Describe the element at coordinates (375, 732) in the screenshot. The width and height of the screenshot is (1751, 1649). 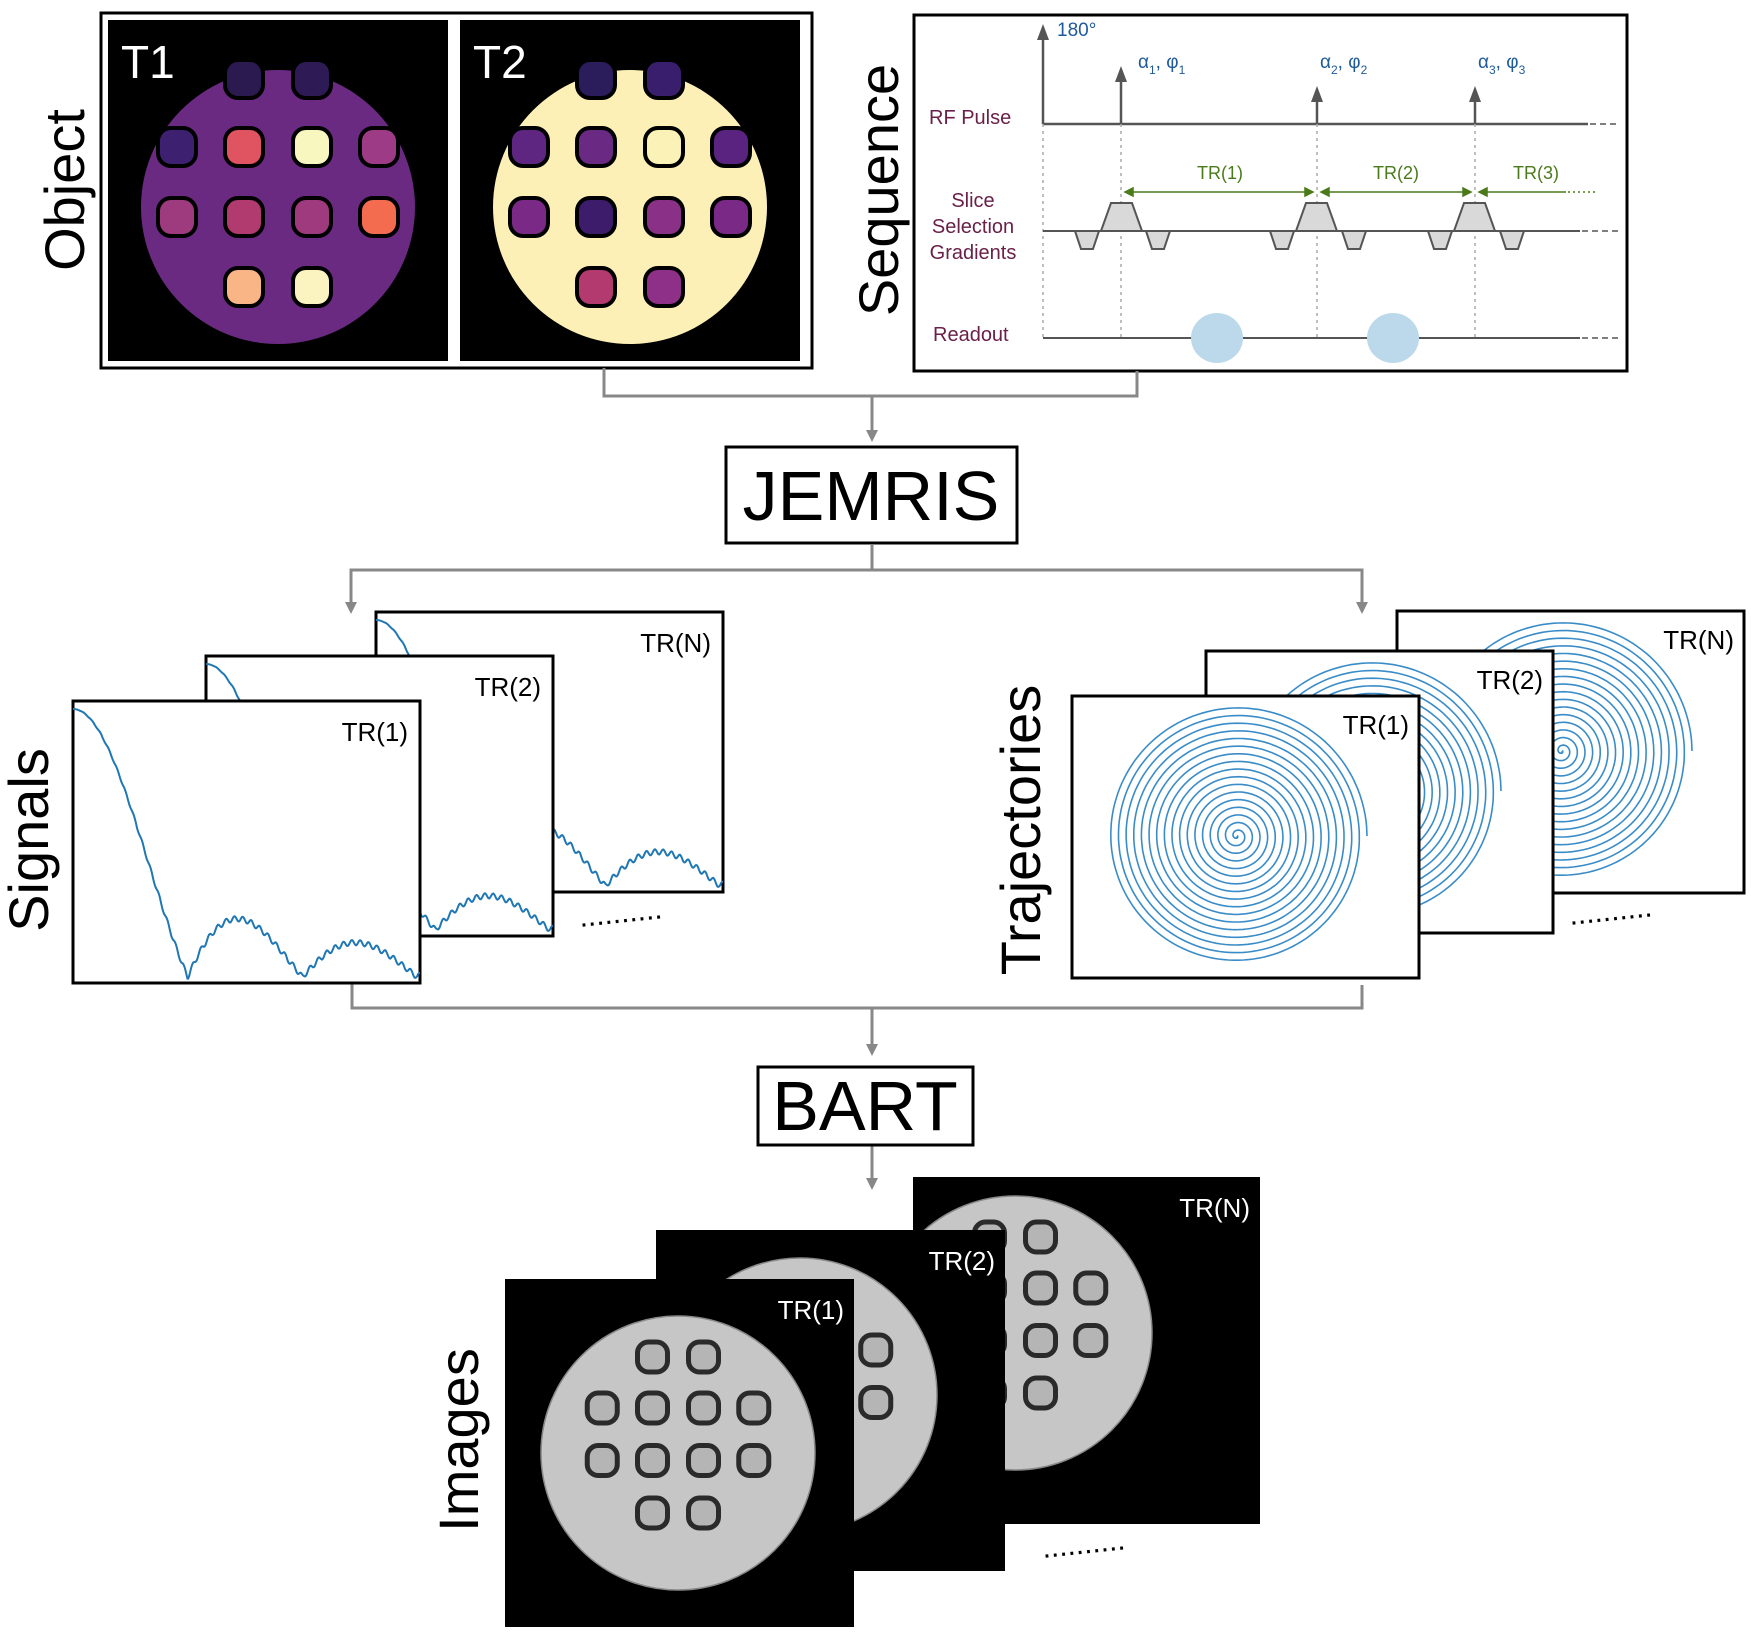
I see `signal-tr-label: TR(1)` at that location.